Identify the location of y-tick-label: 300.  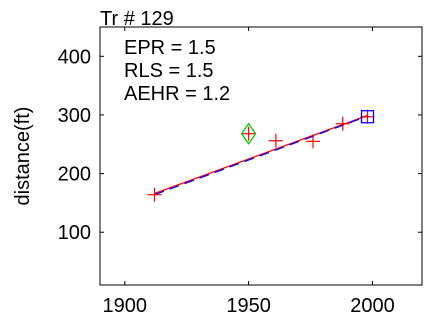
(74, 116).